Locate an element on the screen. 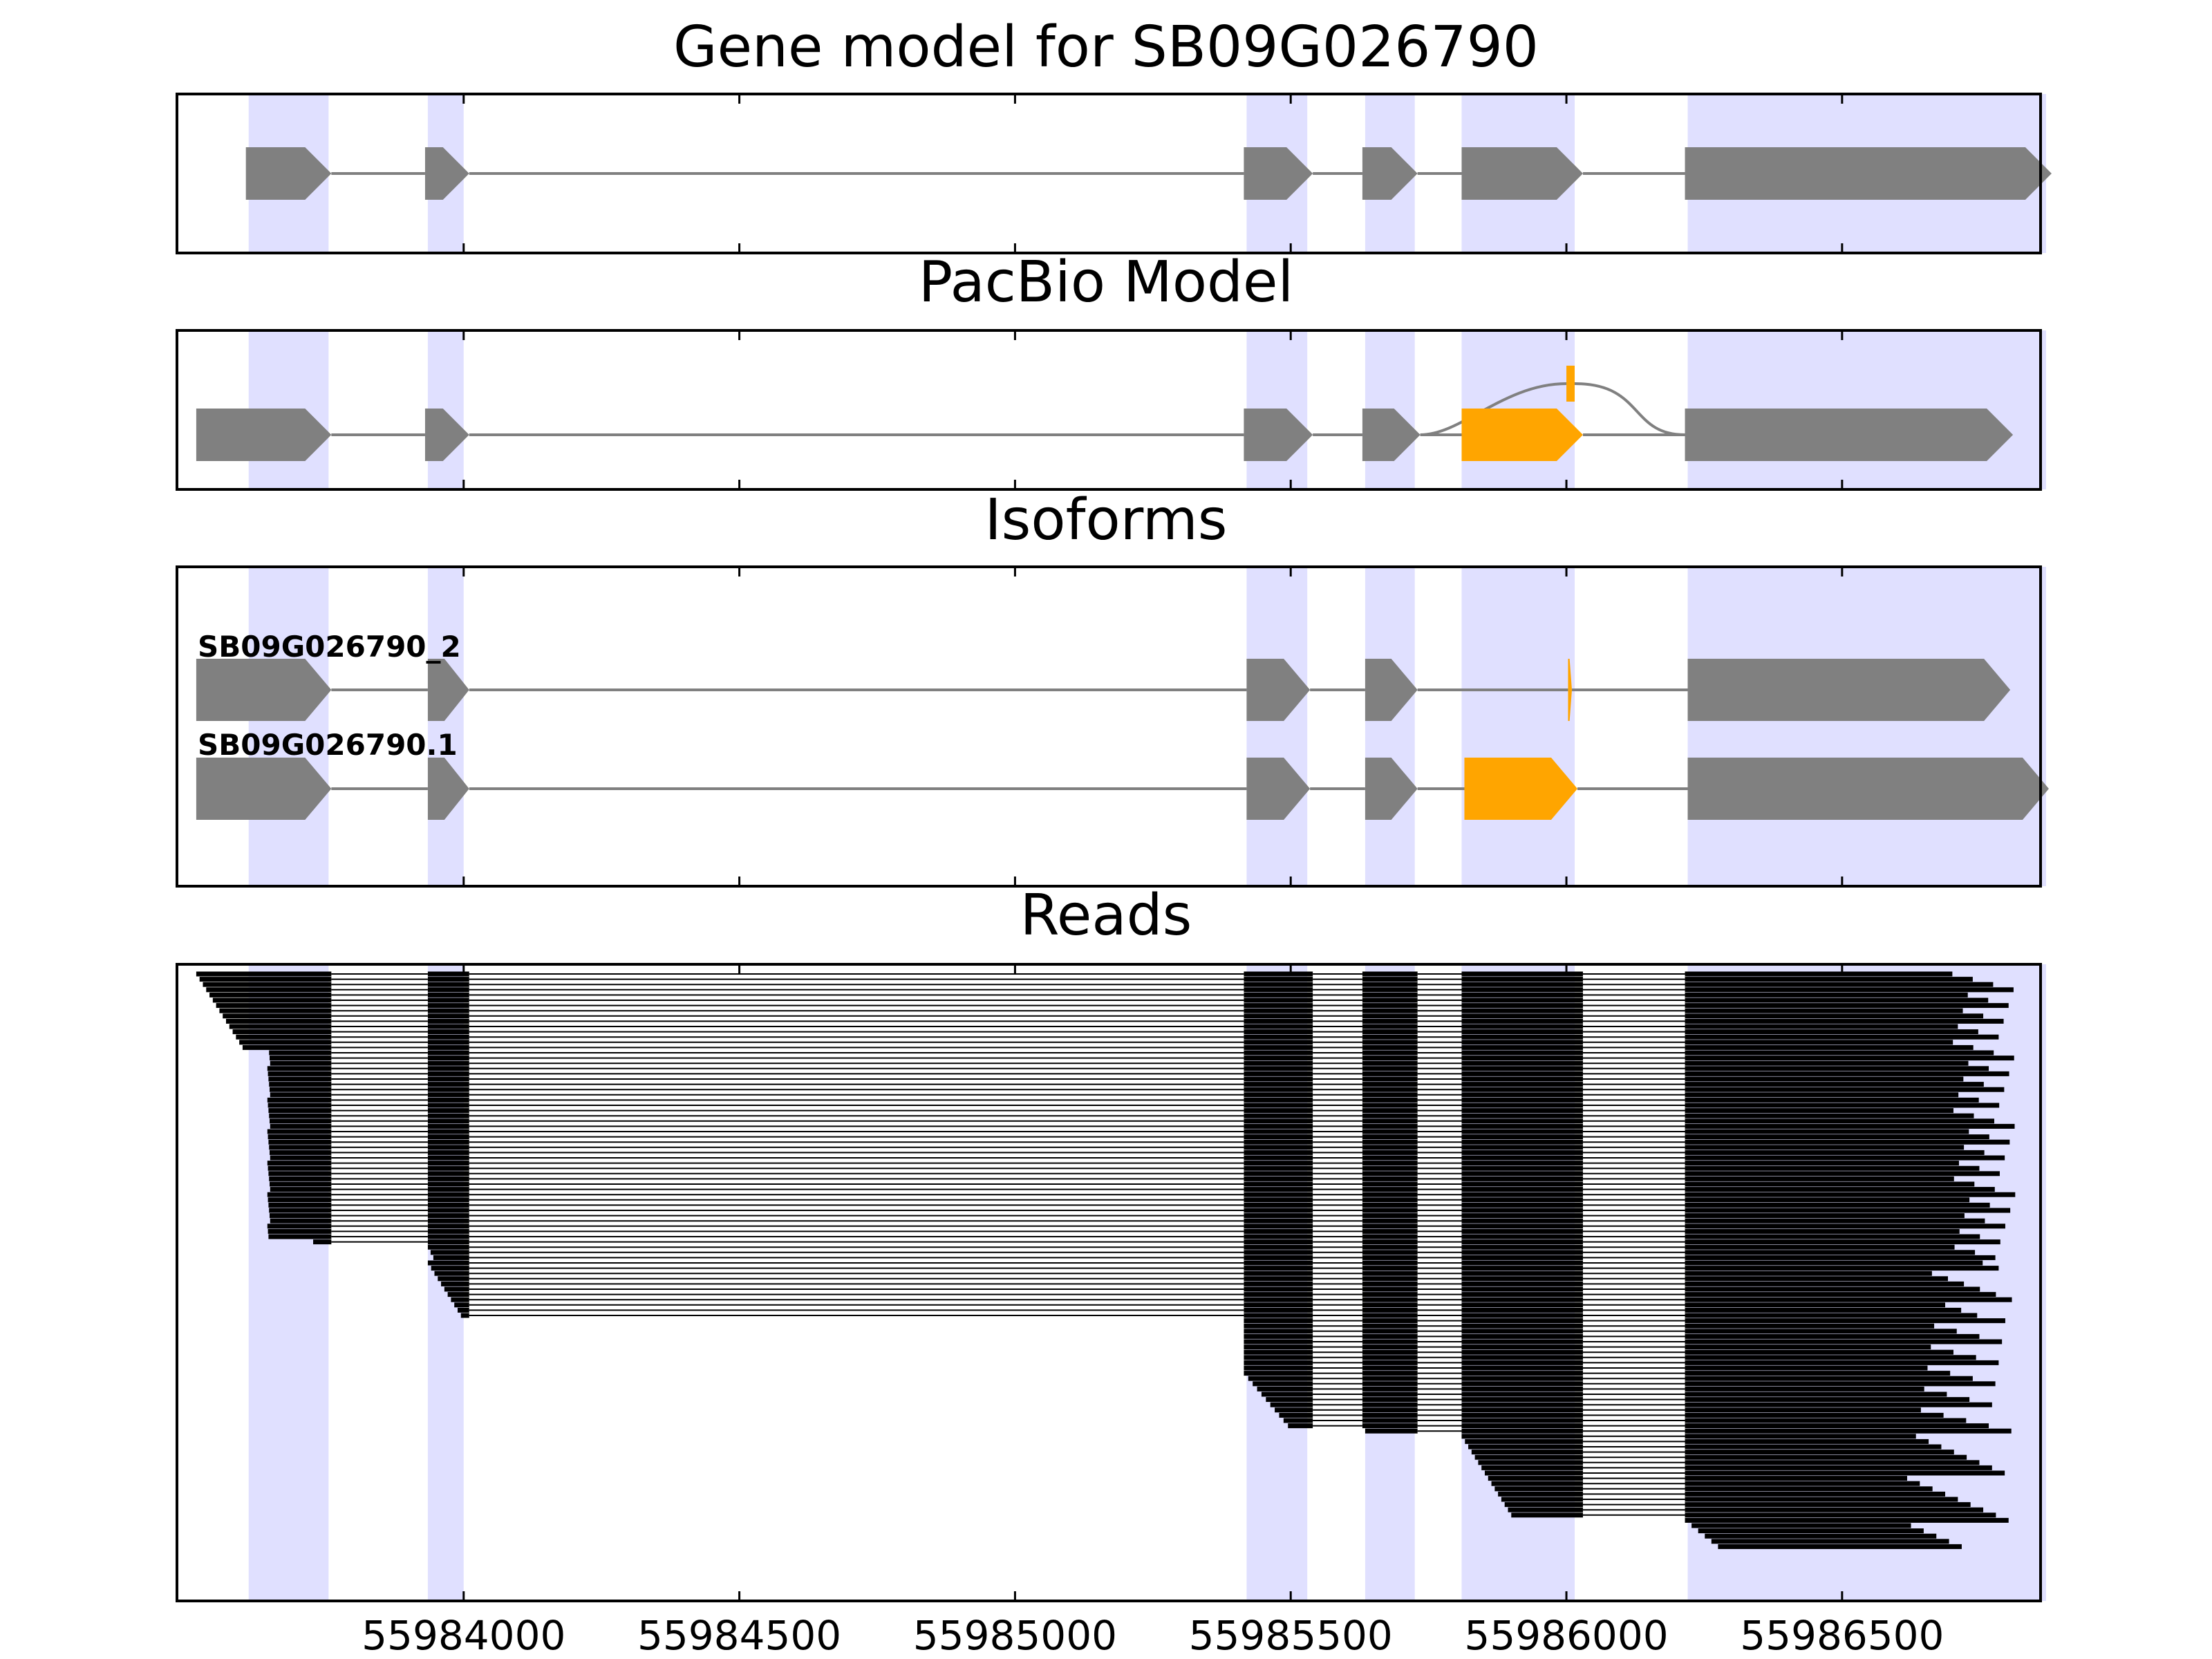  x-tick-label: 55984500 is located at coordinates (739, 1635).